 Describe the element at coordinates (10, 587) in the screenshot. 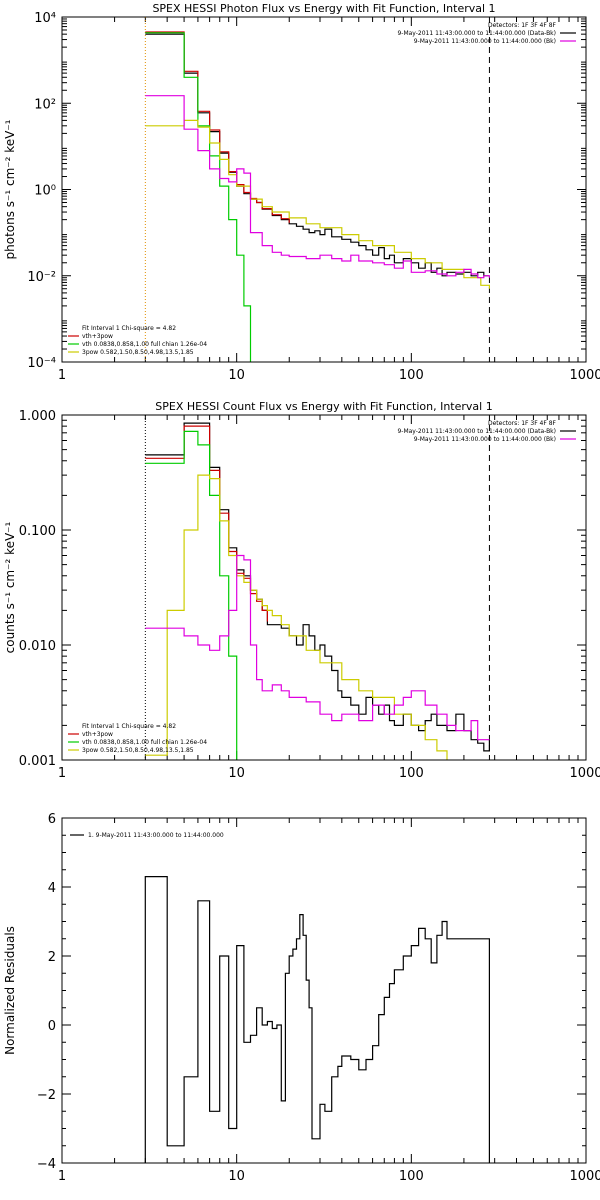

I see `y-axis-label: counts s⁻¹ cm⁻² keV⁻¹` at that location.